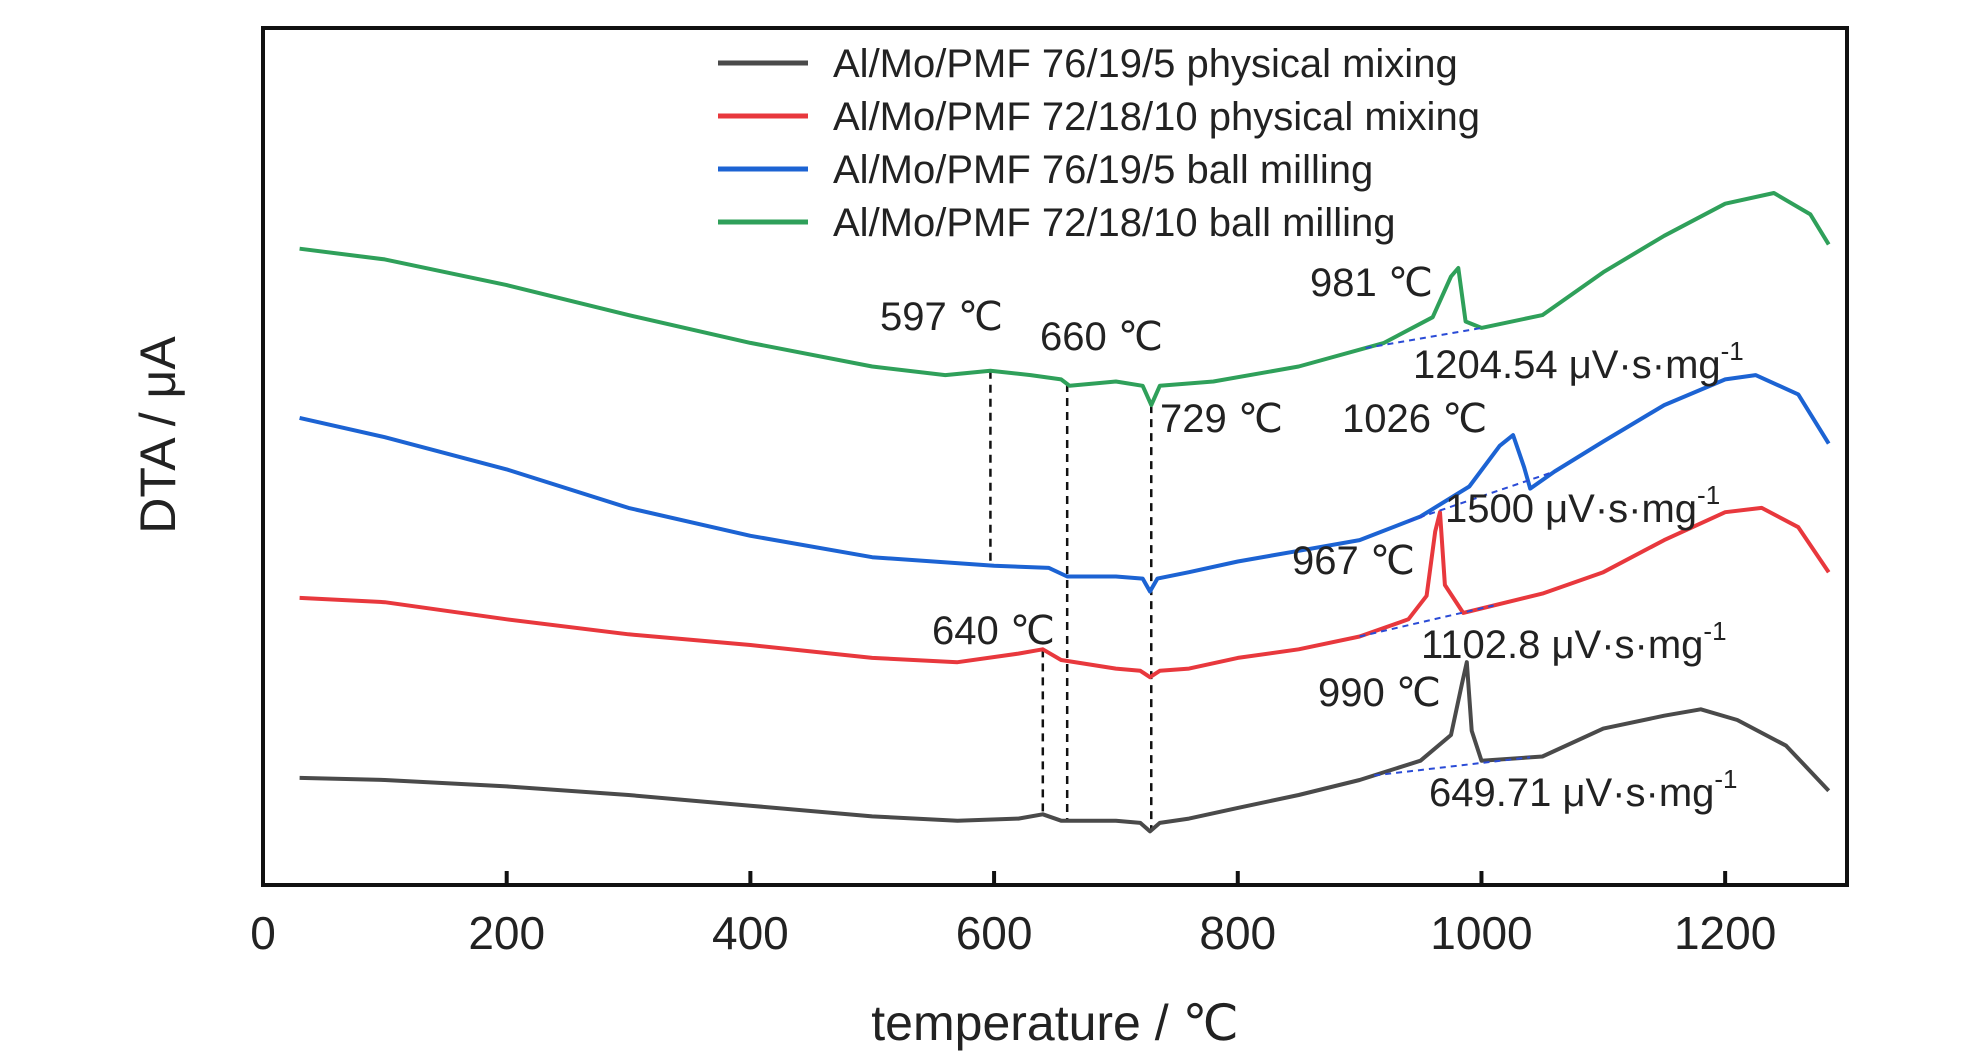  What do you see at coordinates (1353, 561) in the screenshot?
I see `peak-label-967: 967 ℃` at bounding box center [1353, 561].